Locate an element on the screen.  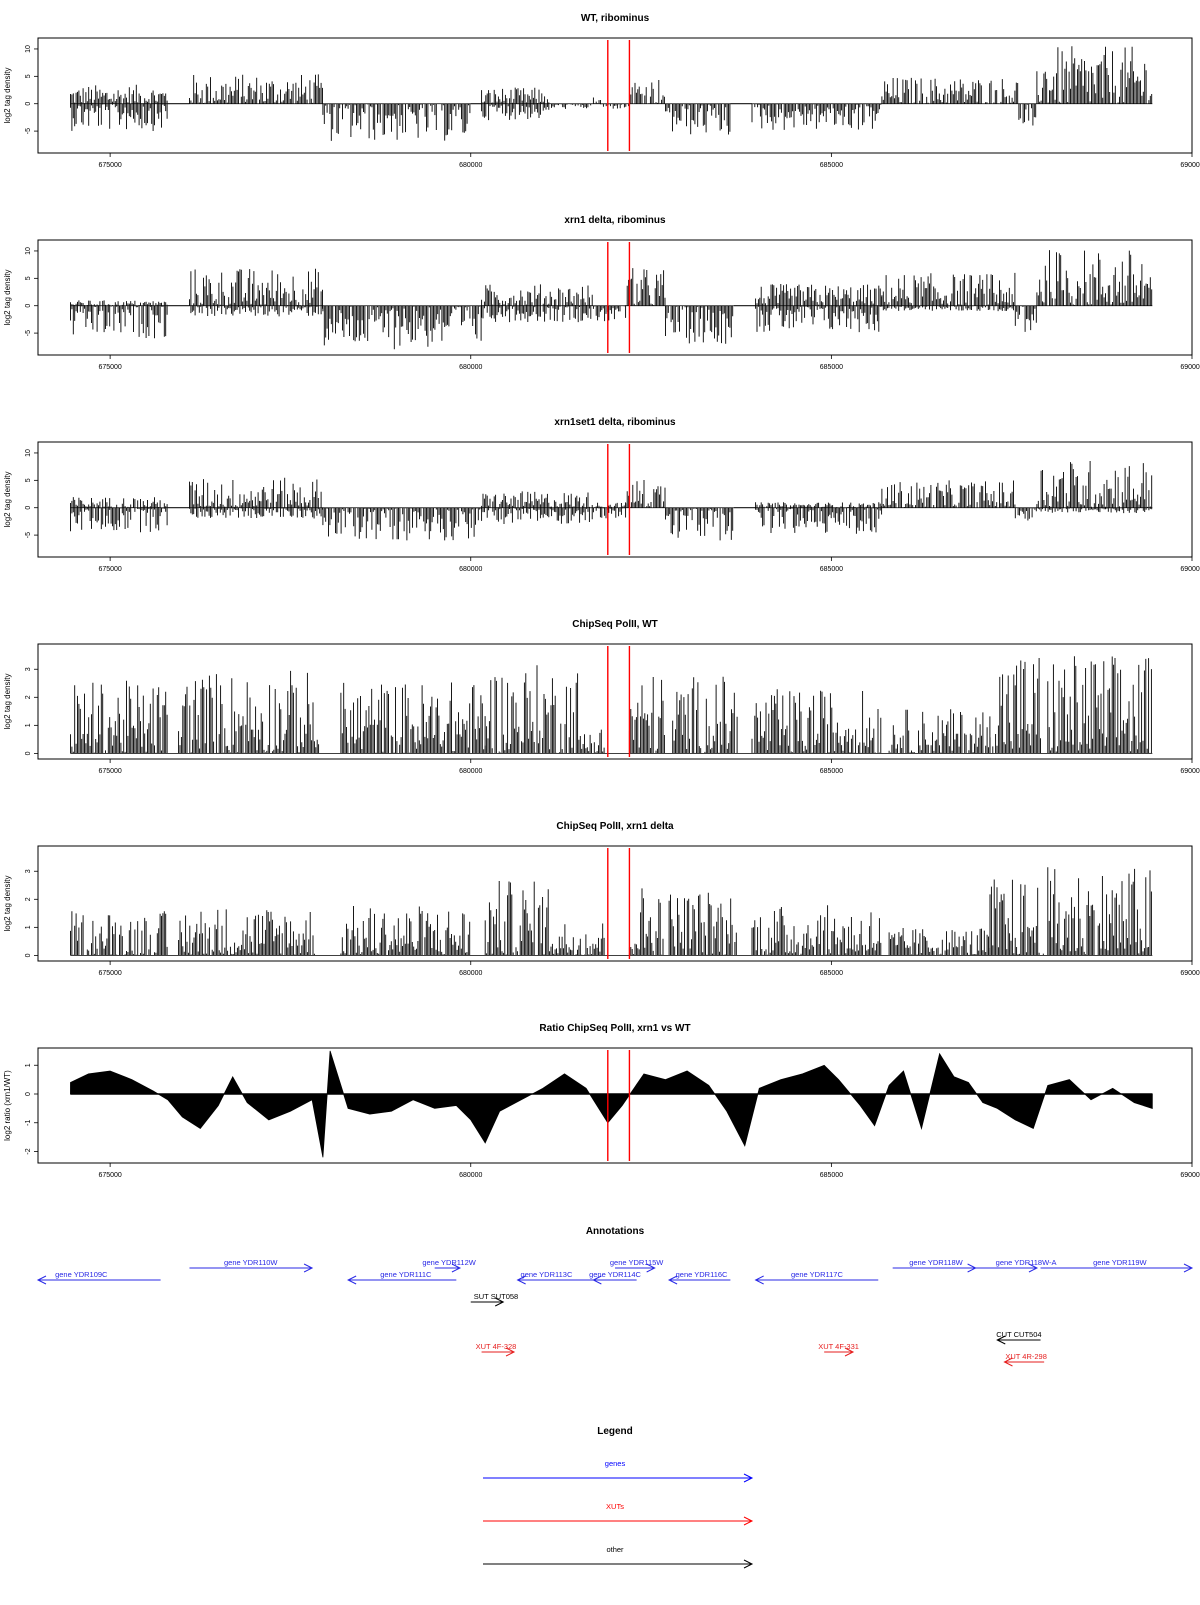
annotation-13: SUT SUT058 is located at coordinates (494, 1299).